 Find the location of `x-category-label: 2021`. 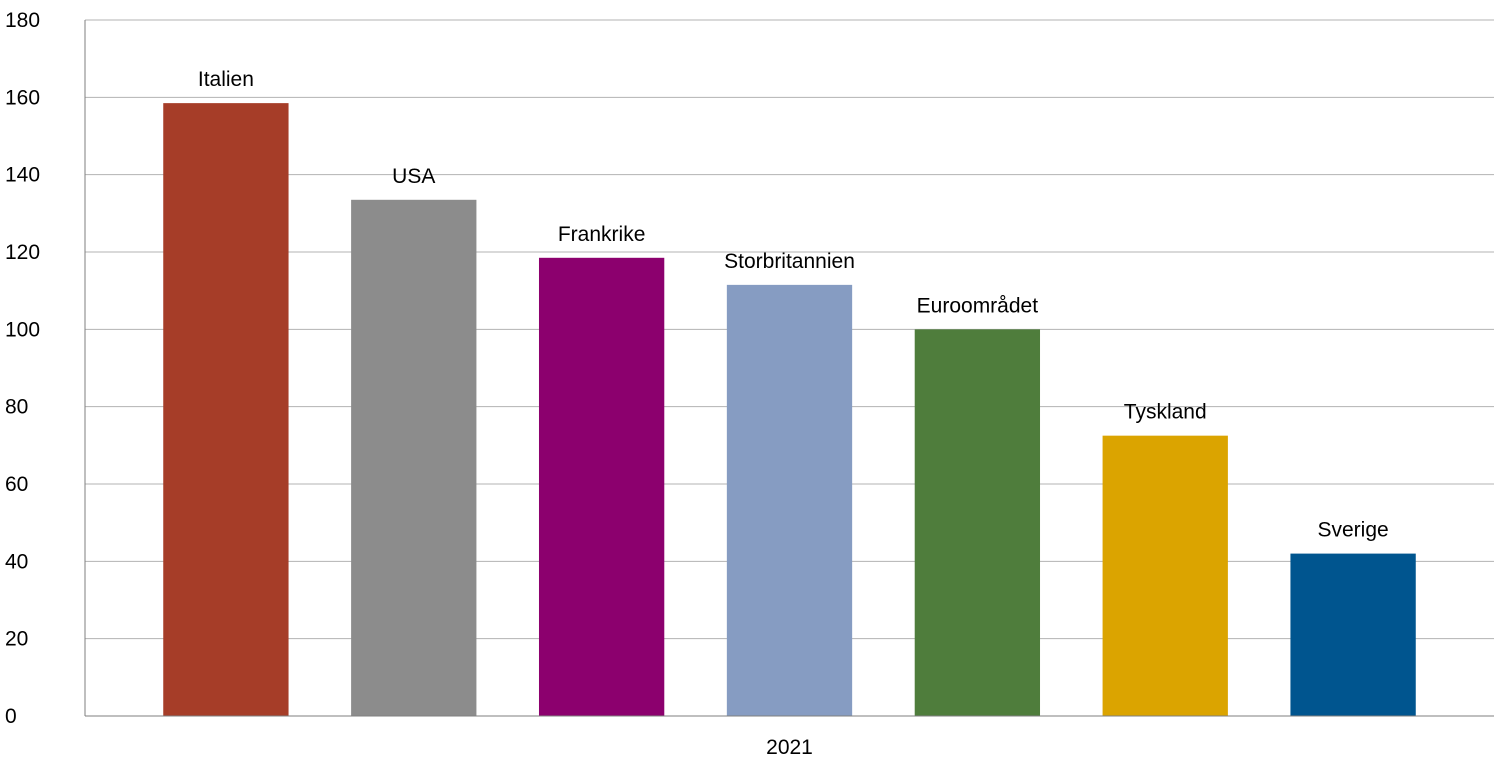

x-category-label: 2021 is located at coordinates (789, 747).